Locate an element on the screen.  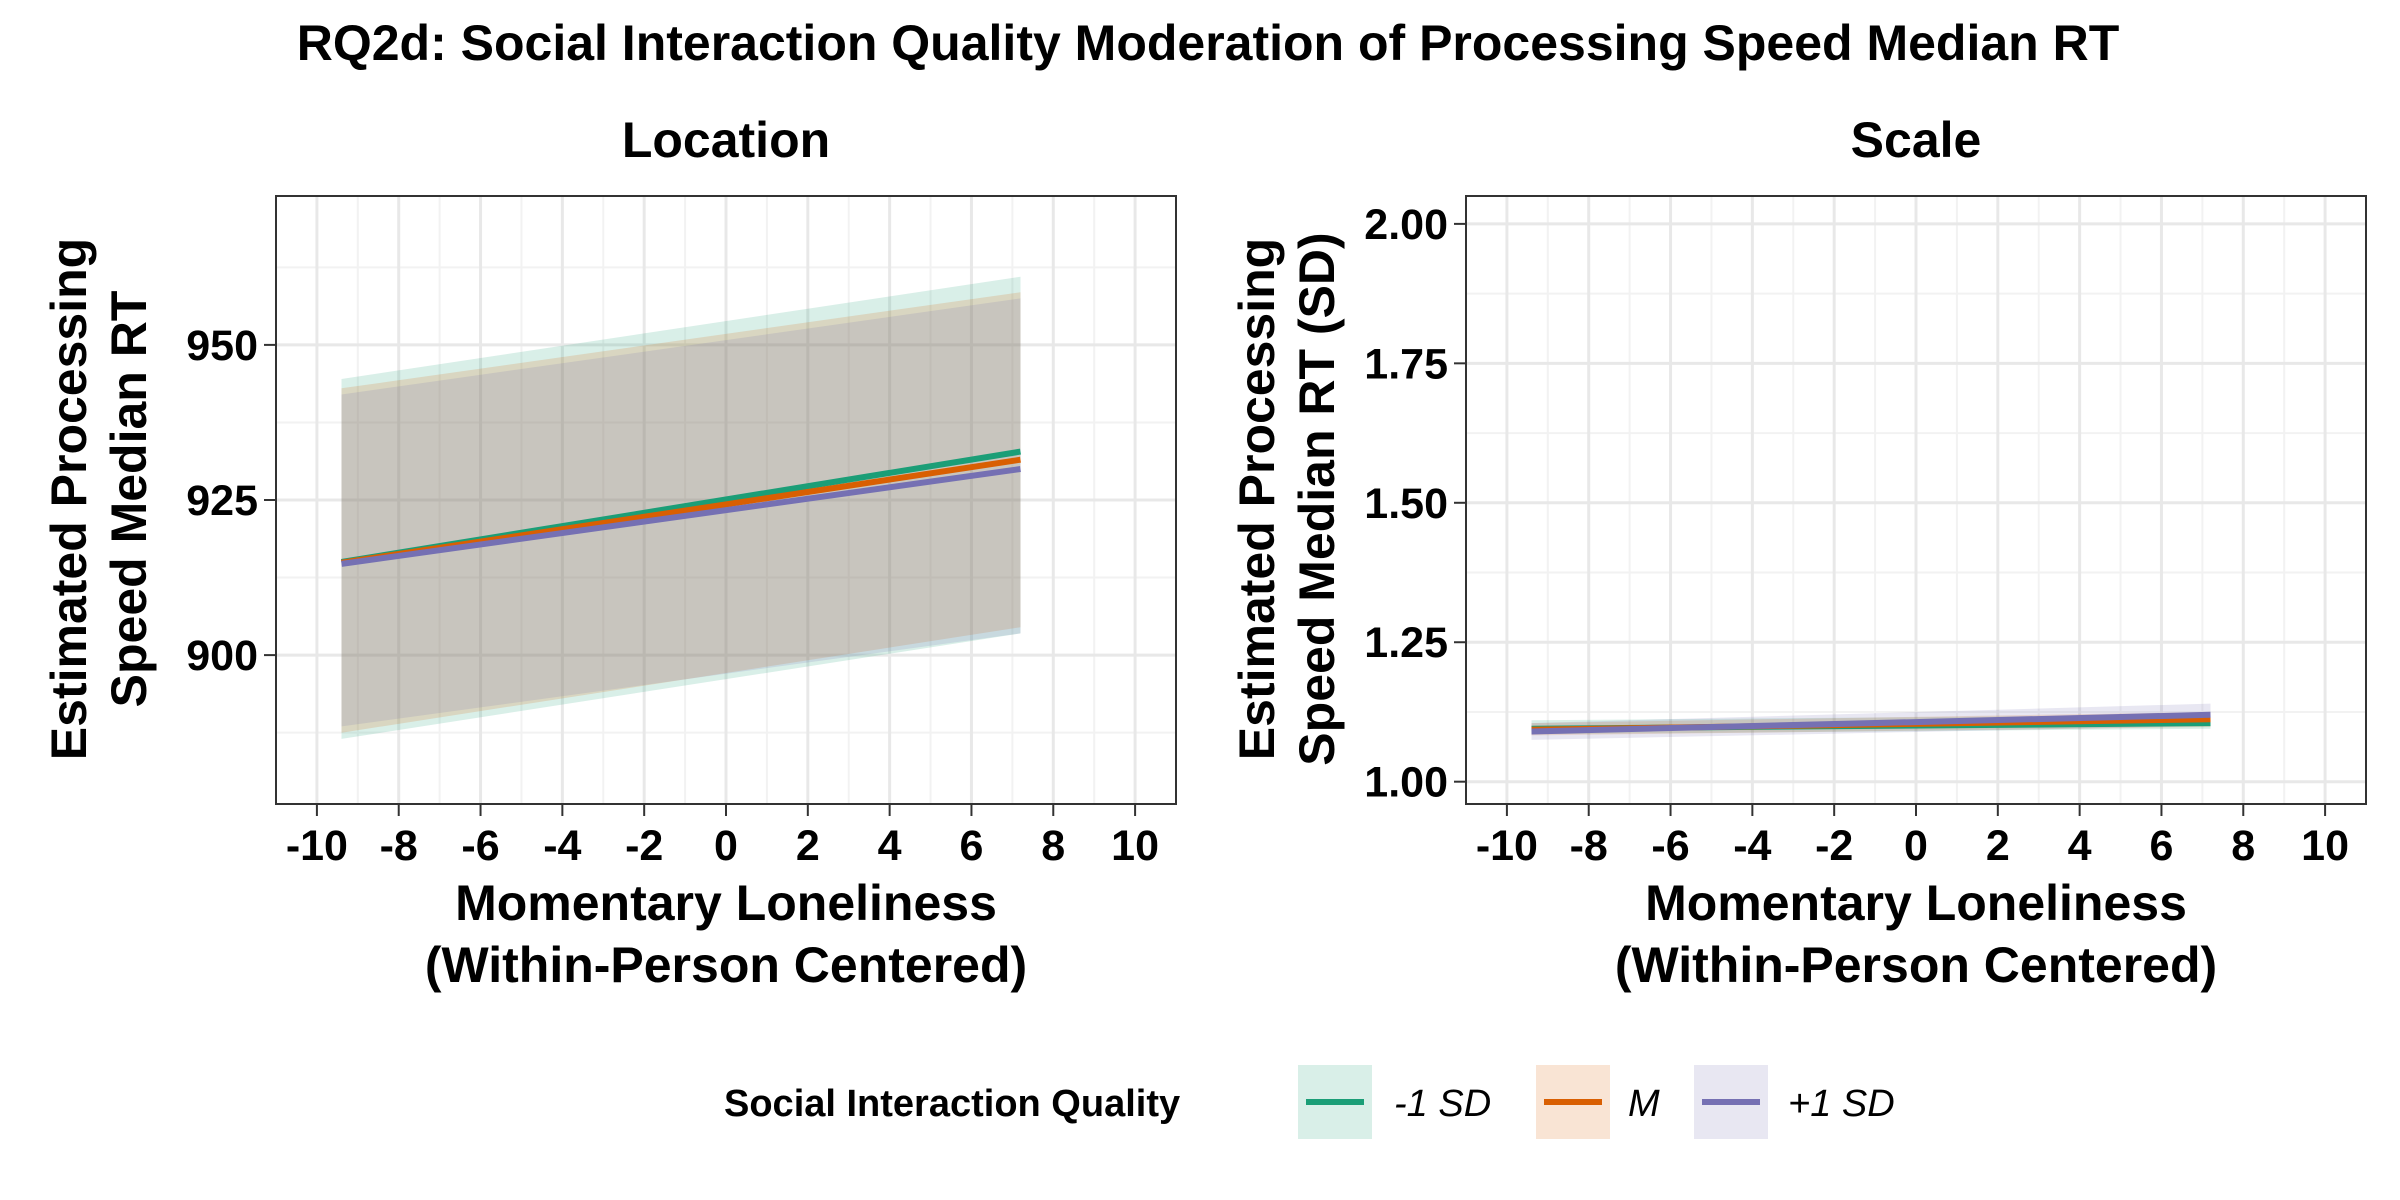
x-ticks-scale: -10 -8 -6 -4 -2 0 2 4 6 8 10 is located at coordinates (1912, 837).